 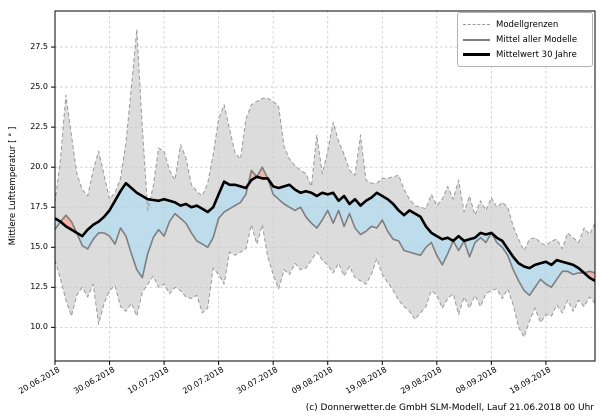 What do you see at coordinates (527, 24) in the screenshot?
I see `legend-label: Modellgrenzen` at bounding box center [527, 24].